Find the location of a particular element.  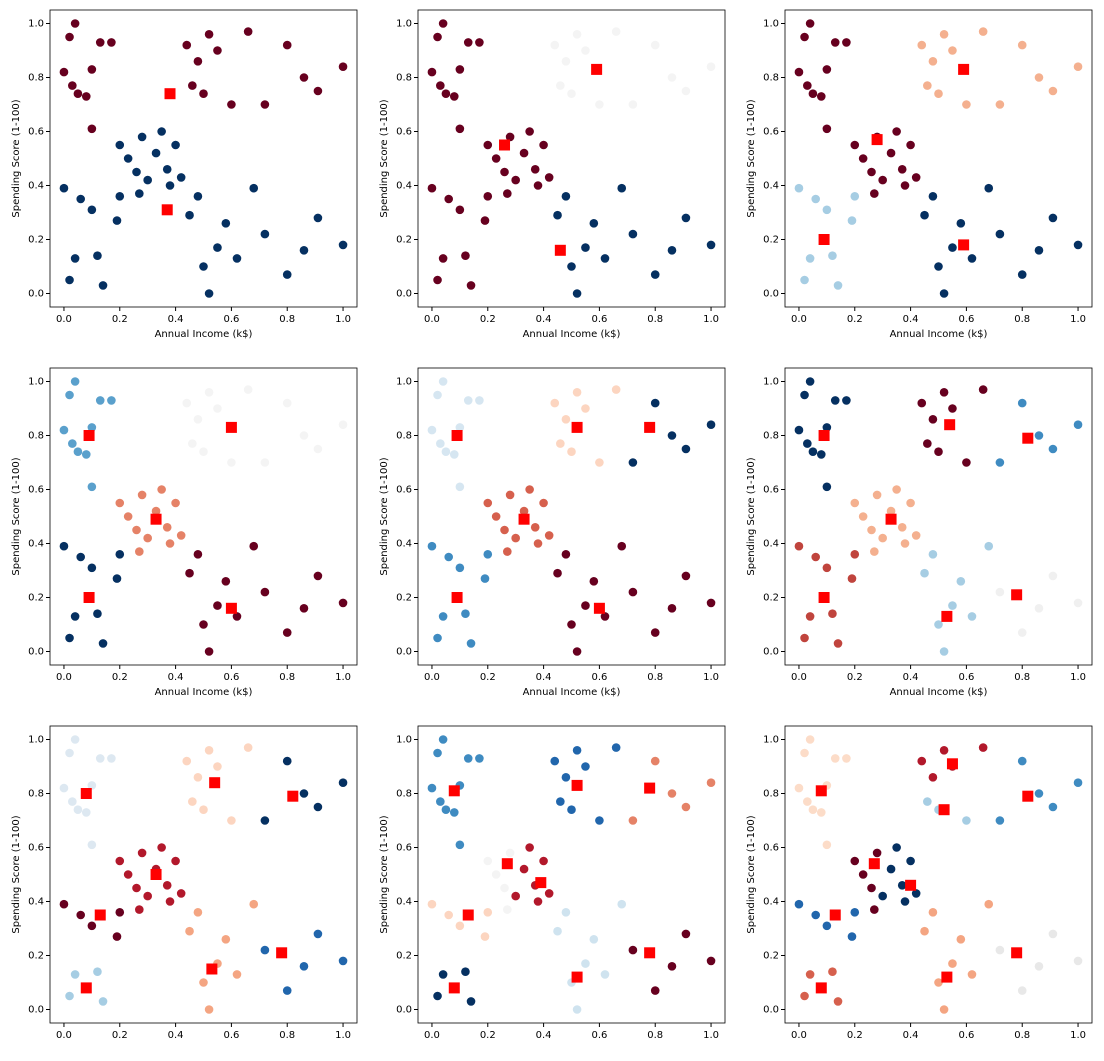

x-tick-label: 0.8 is located at coordinates (655, 677).